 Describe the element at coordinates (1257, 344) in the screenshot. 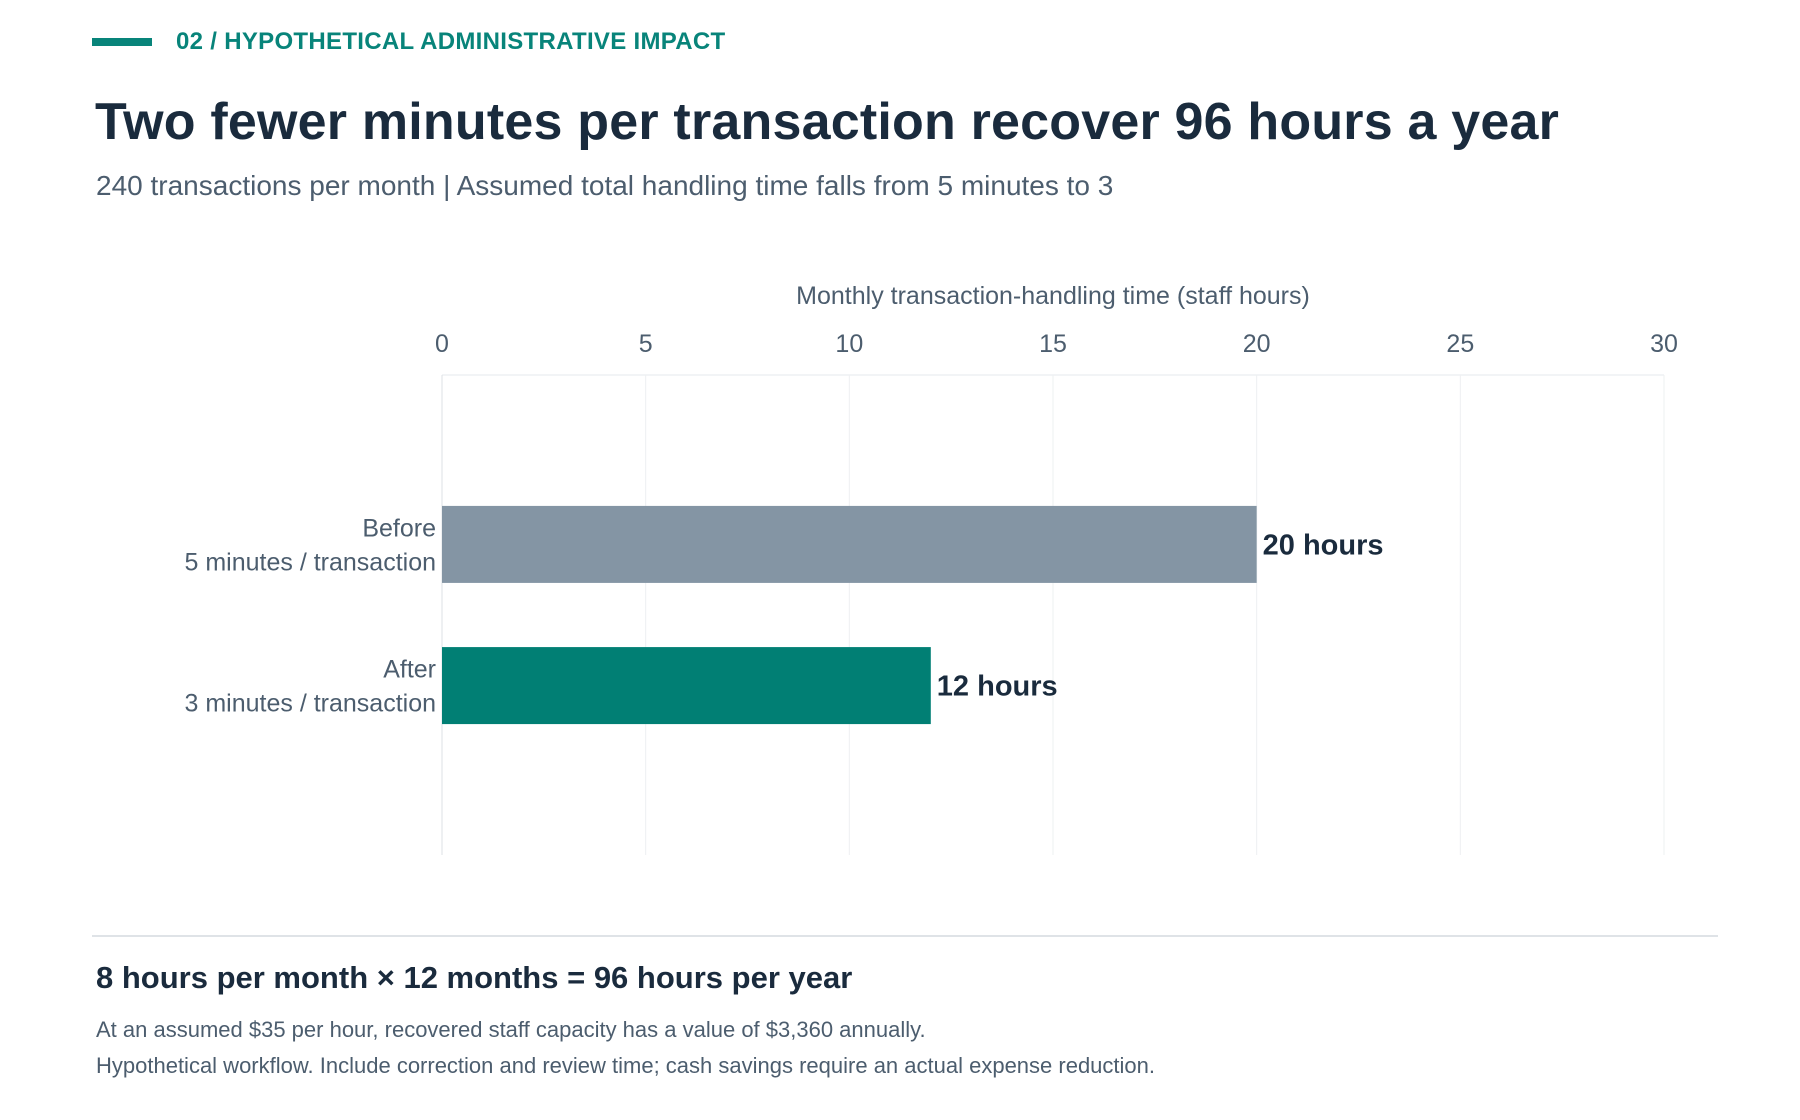

I see `x-tick-label: 20` at that location.